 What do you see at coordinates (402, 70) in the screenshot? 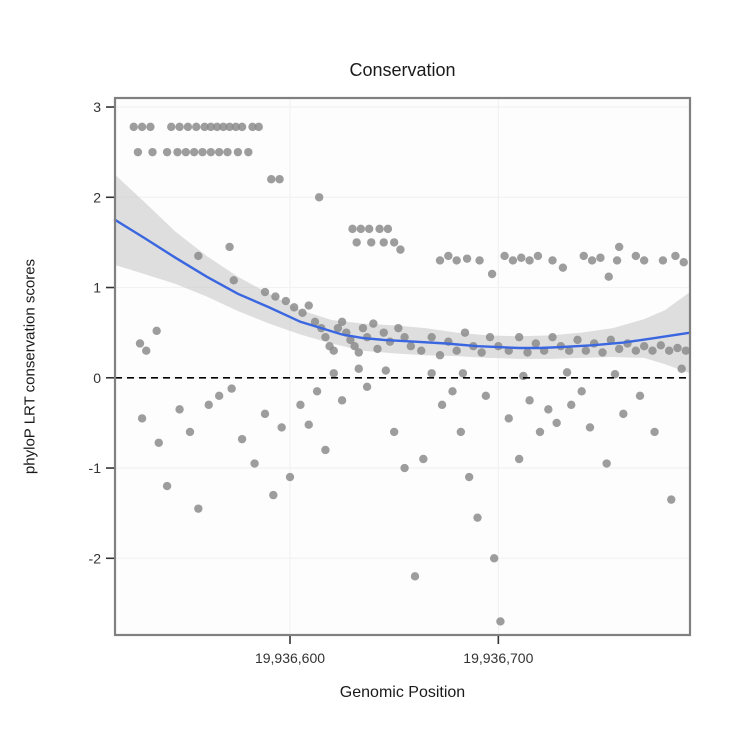
I see `chart-title: Conservation` at bounding box center [402, 70].